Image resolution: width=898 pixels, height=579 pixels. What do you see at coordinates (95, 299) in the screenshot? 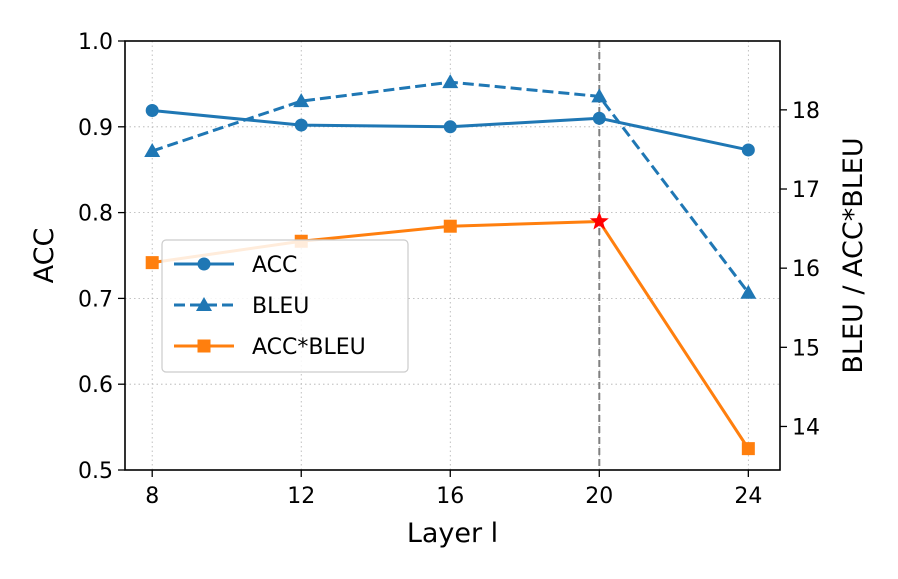
I see `y-left-tick-label: 0.7` at bounding box center [95, 299].